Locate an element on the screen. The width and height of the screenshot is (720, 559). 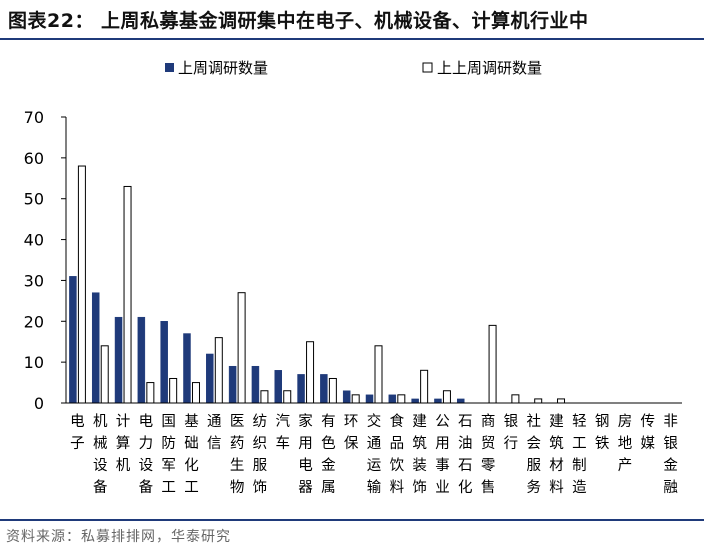
x-tick-label: 有色金属 is located at coordinates (328, 454).